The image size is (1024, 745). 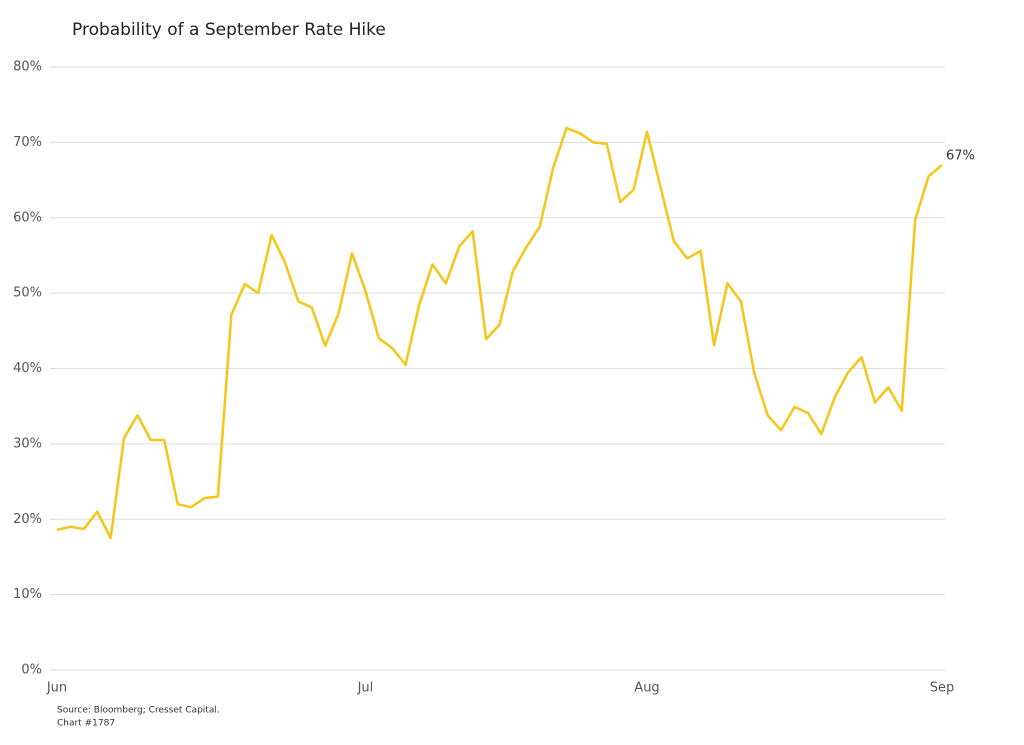 I want to click on y-tick-label: 70%, so click(x=27, y=142).